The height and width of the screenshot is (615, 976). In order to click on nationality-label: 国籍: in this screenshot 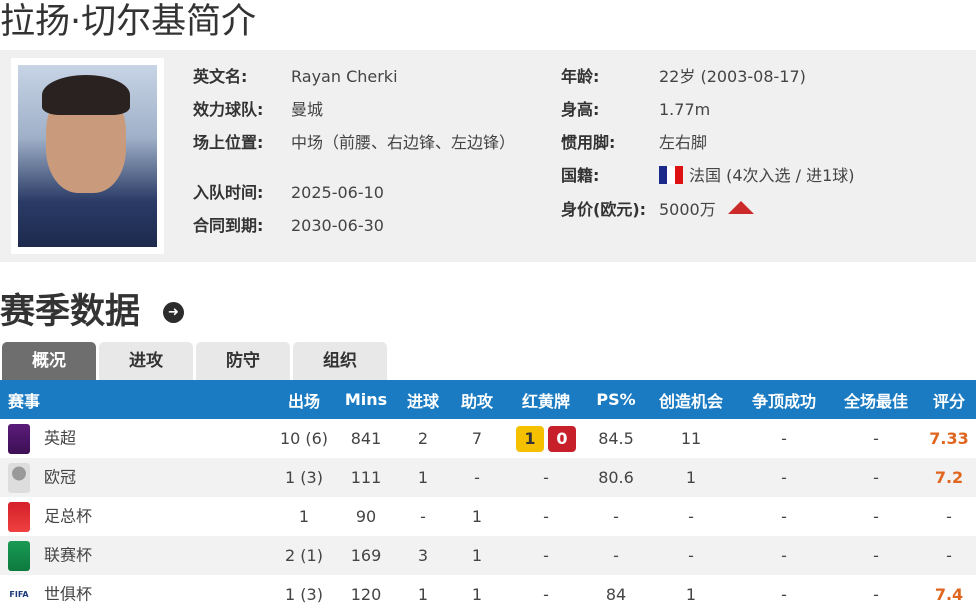, I will do `click(580, 175)`.